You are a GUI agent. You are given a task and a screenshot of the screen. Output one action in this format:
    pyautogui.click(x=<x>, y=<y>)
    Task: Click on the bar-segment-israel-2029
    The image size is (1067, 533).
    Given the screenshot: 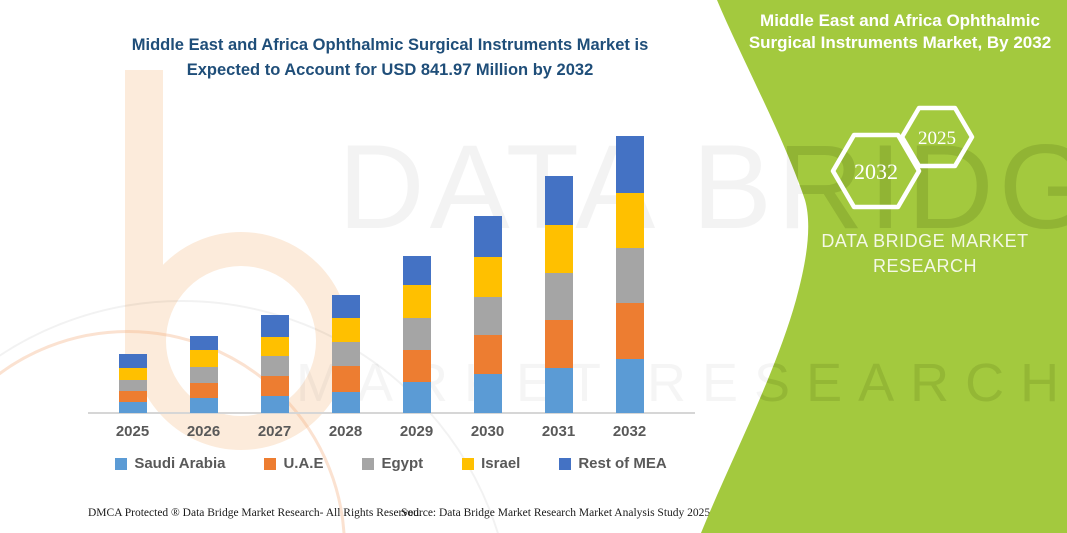 What is the action you would take?
    pyautogui.click(x=416, y=301)
    